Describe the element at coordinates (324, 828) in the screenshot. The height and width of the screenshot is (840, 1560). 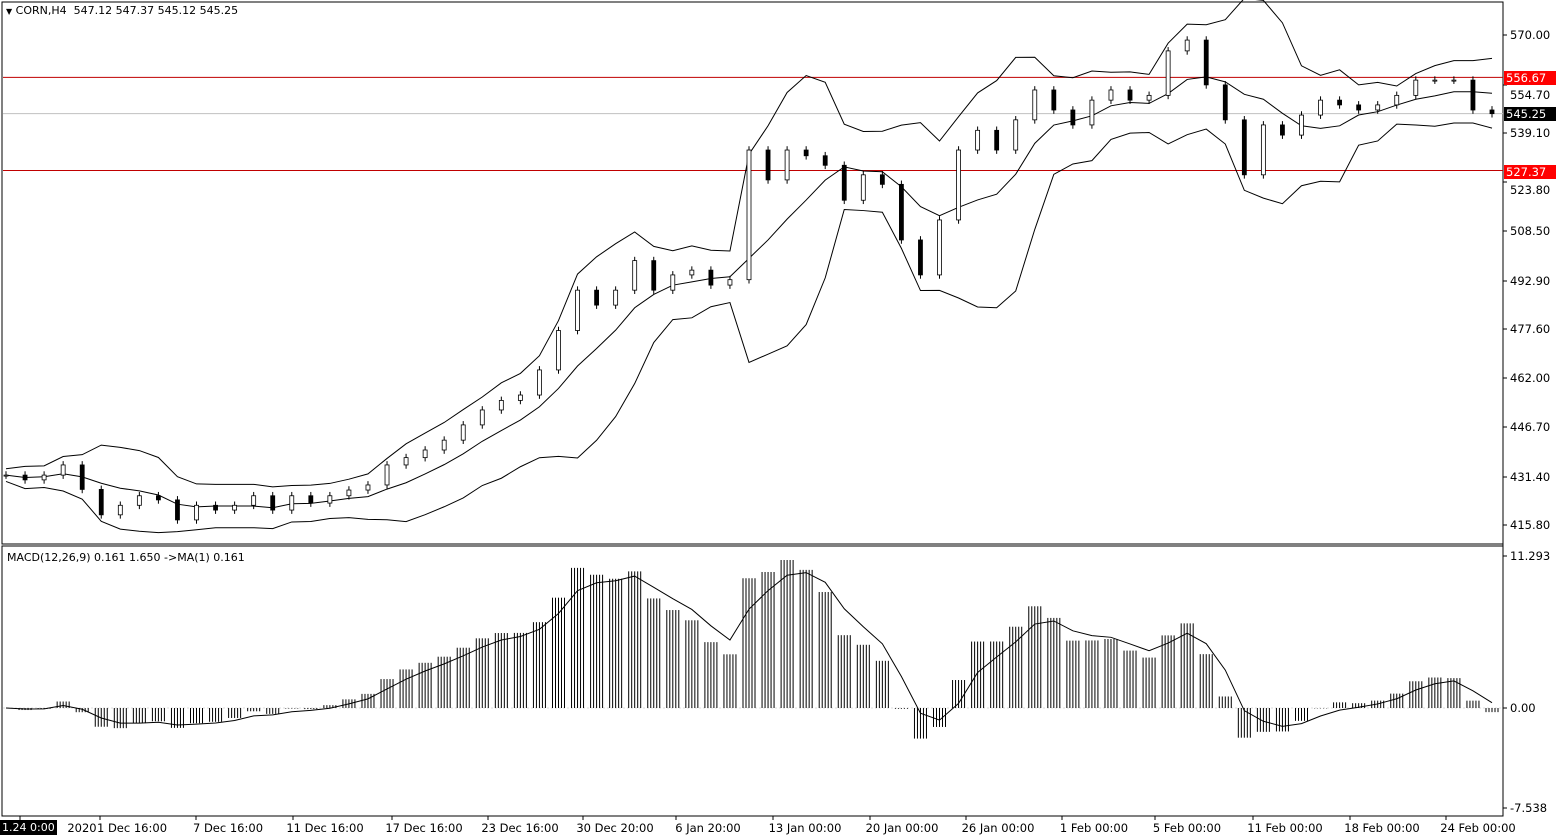
I see `x-tick-label: 11 Dec 16:00` at that location.